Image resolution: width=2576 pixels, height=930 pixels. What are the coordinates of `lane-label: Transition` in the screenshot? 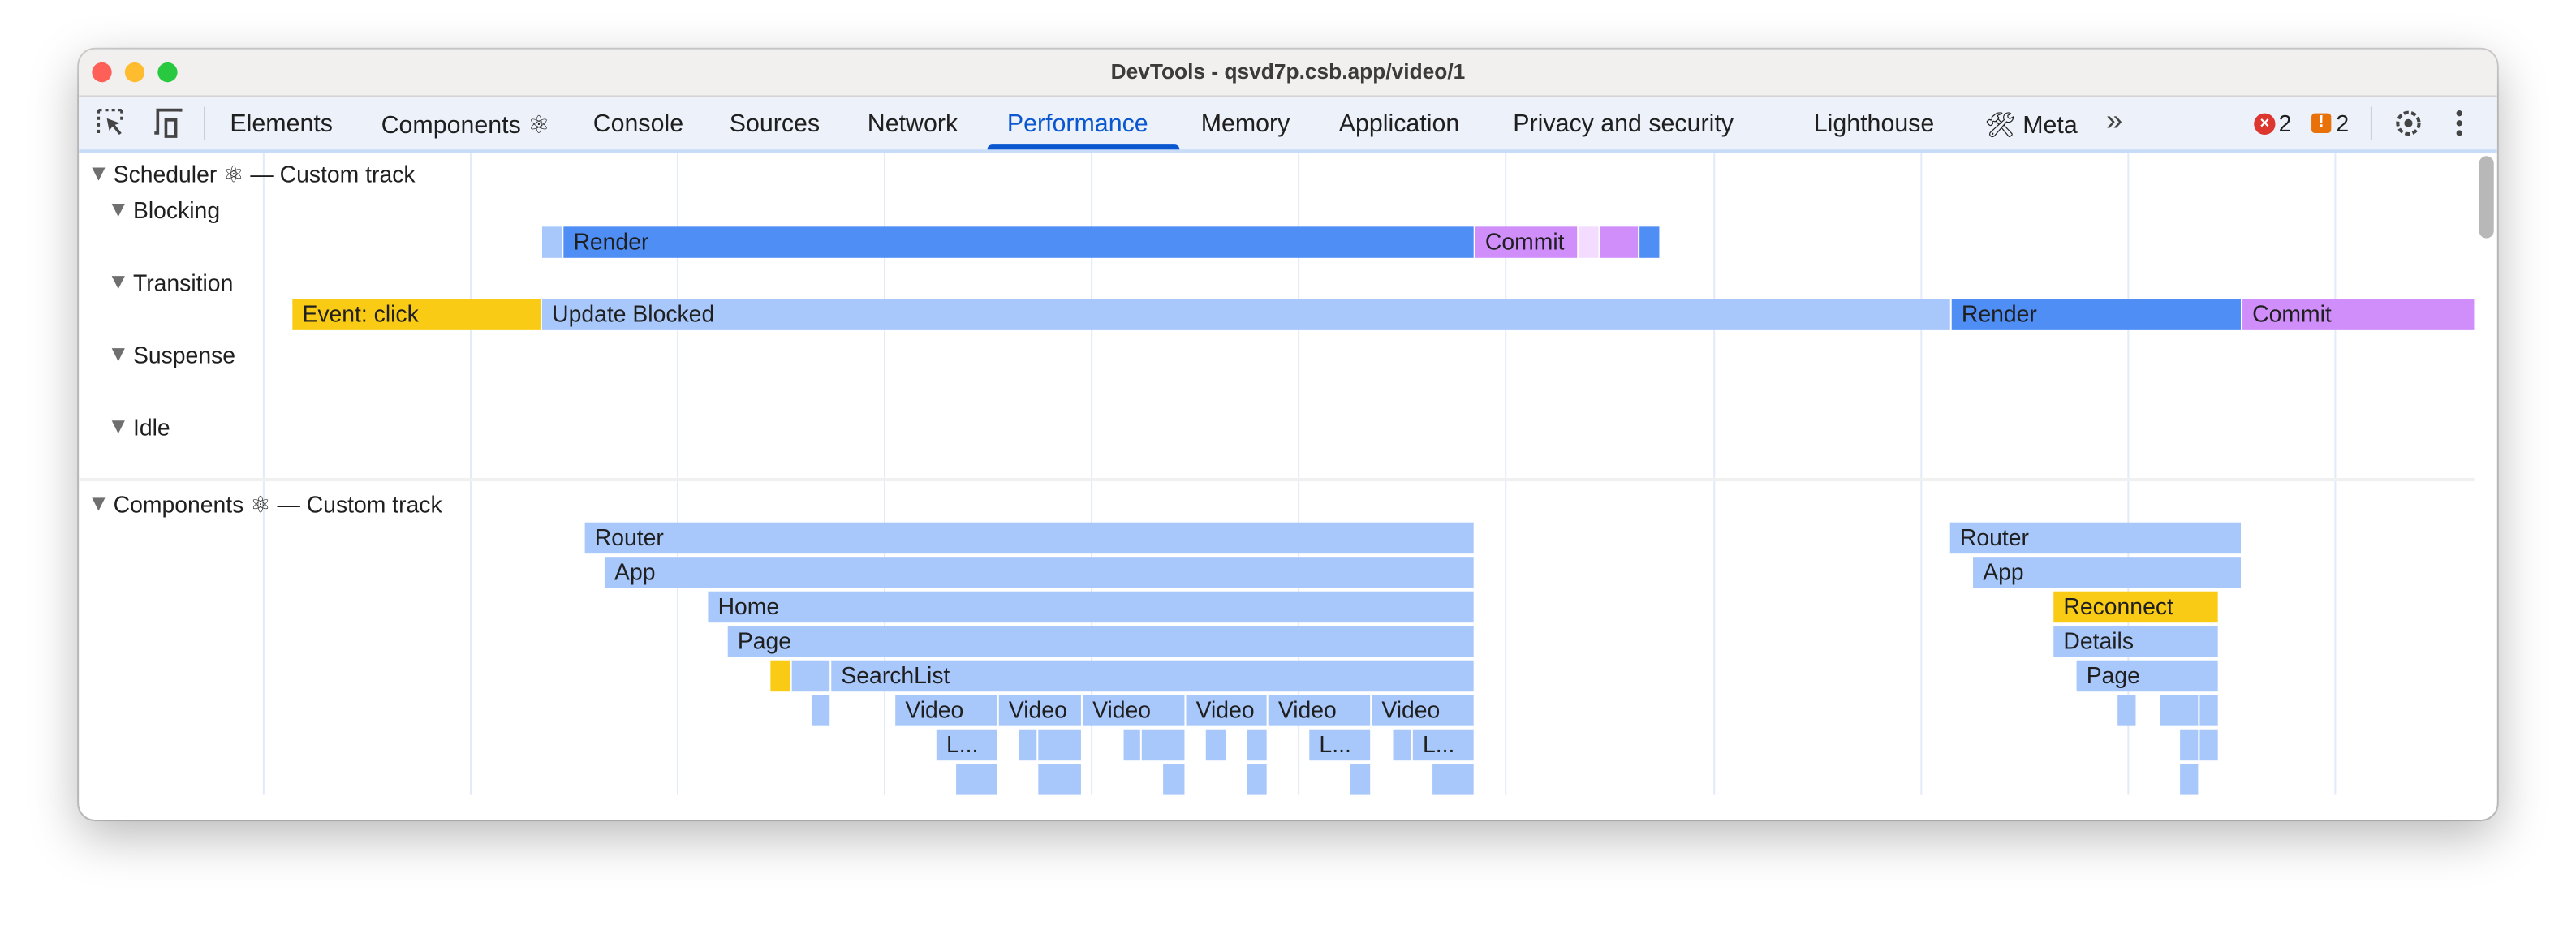 It's located at (183, 282).